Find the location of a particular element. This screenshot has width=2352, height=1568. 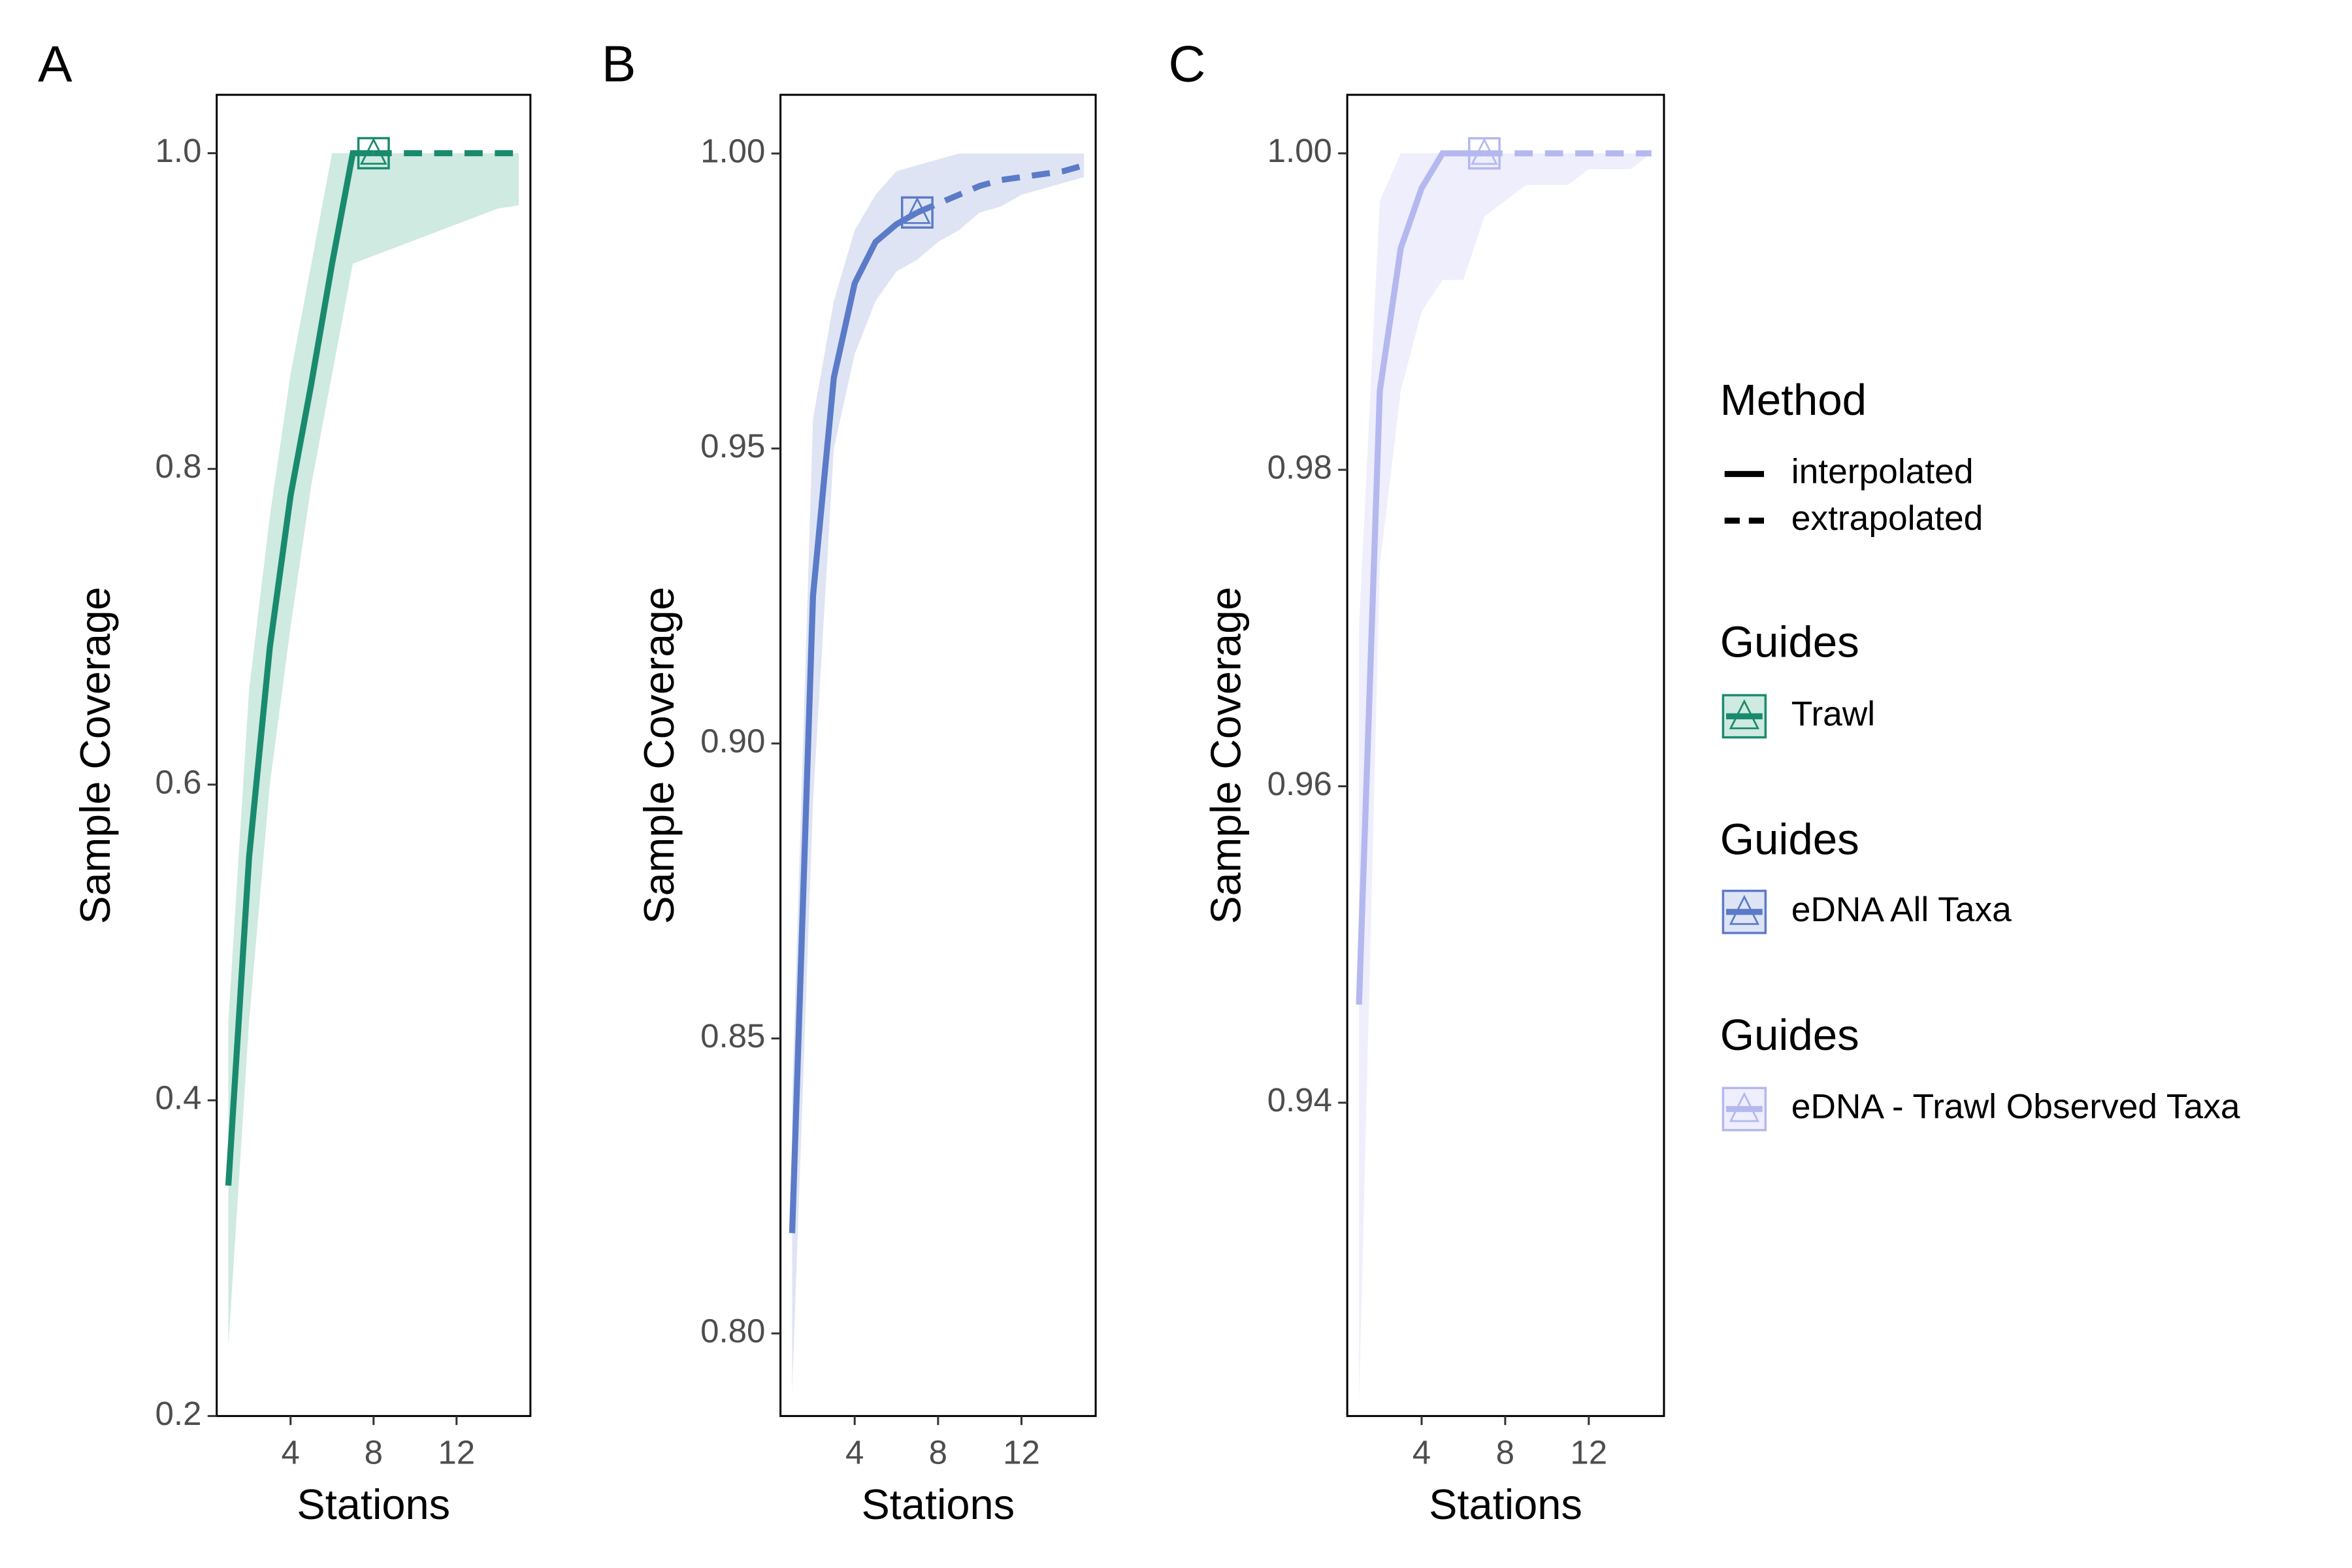

legend-entry: interpolated is located at coordinates (1882, 472).